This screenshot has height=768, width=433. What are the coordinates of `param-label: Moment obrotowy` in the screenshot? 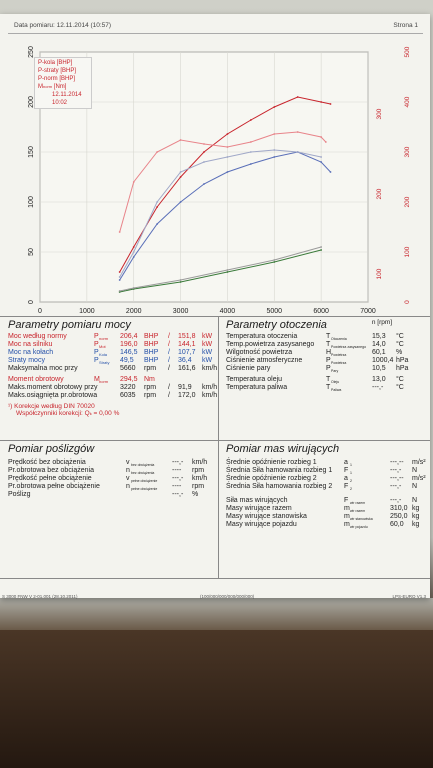 It's located at (36, 379).